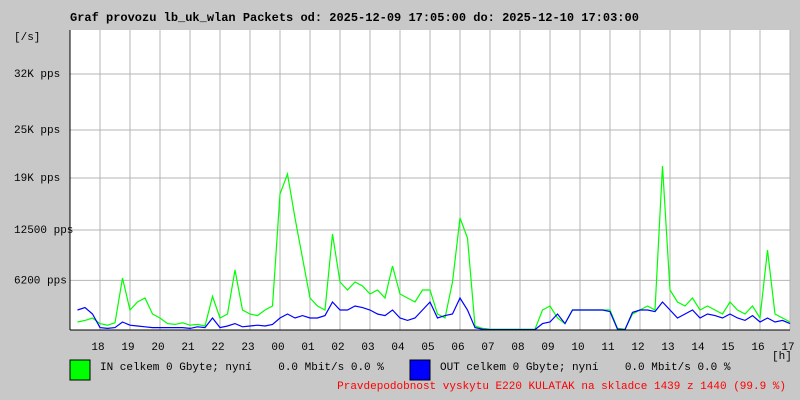  I want to click on x-tick-label: 23, so click(247, 348).